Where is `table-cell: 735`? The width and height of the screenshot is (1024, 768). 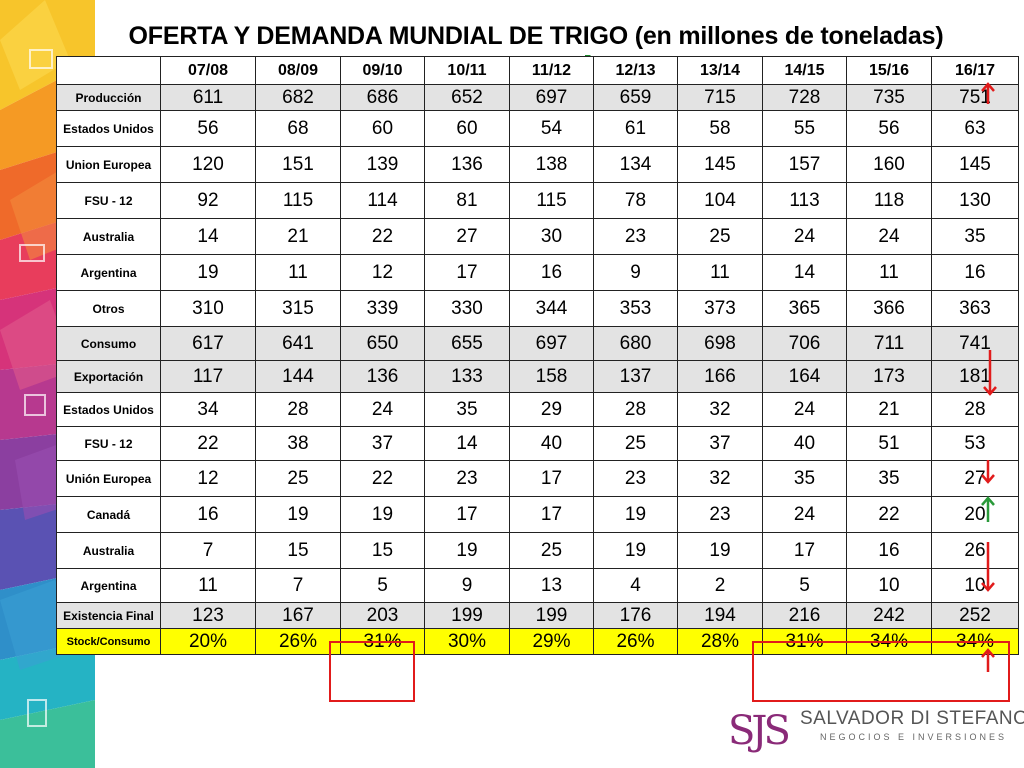
table-cell: 735 is located at coordinates (889, 97).